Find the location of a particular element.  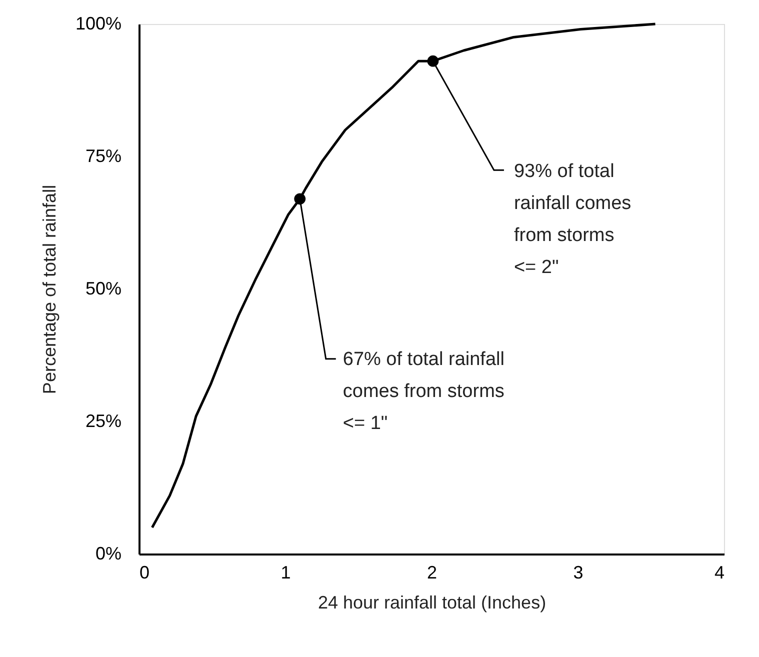

annotation: 67% of total rainfall comes from storms <= 1" is located at coordinates (423, 391).